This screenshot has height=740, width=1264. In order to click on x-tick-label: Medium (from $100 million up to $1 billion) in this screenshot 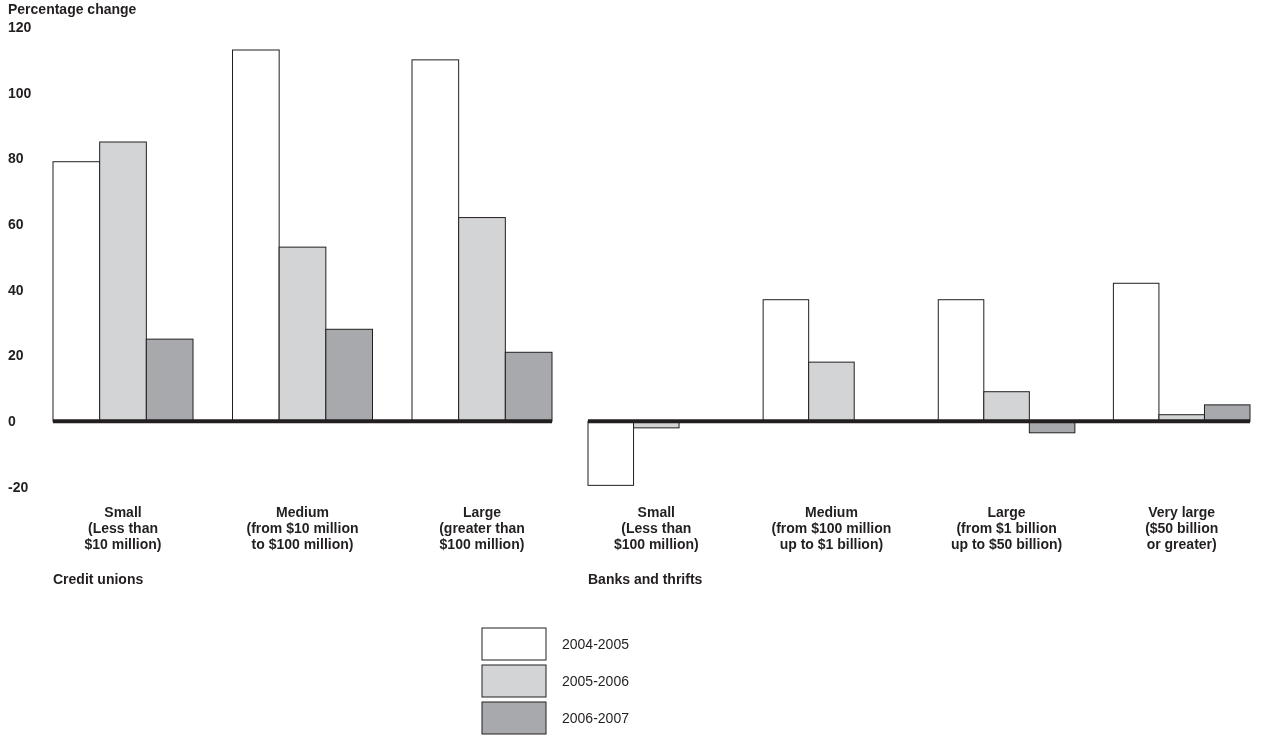, I will do `click(831, 528)`.